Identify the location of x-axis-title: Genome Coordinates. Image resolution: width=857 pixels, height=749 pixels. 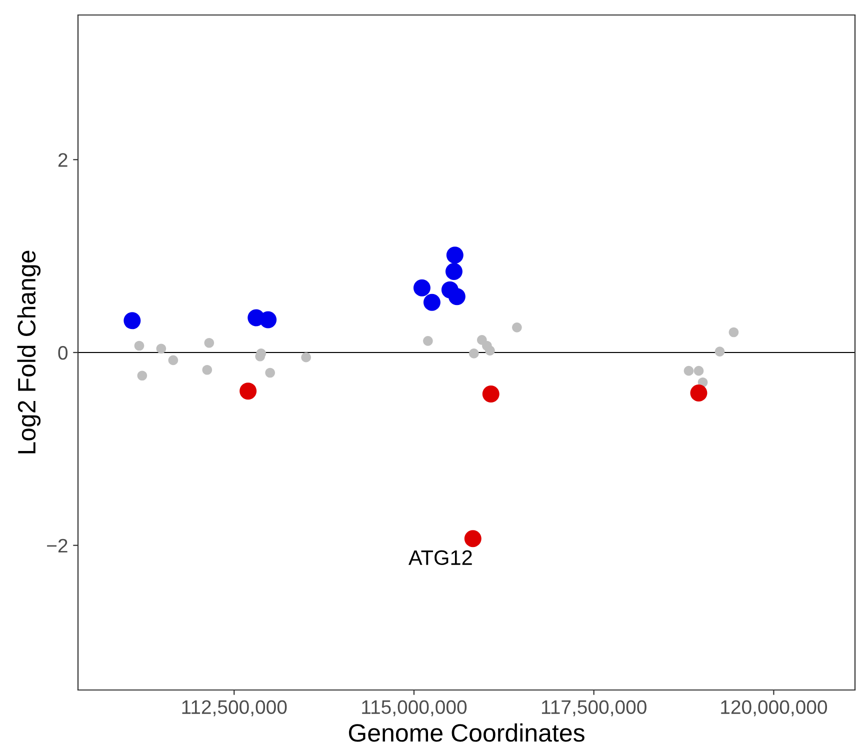
(466, 732).